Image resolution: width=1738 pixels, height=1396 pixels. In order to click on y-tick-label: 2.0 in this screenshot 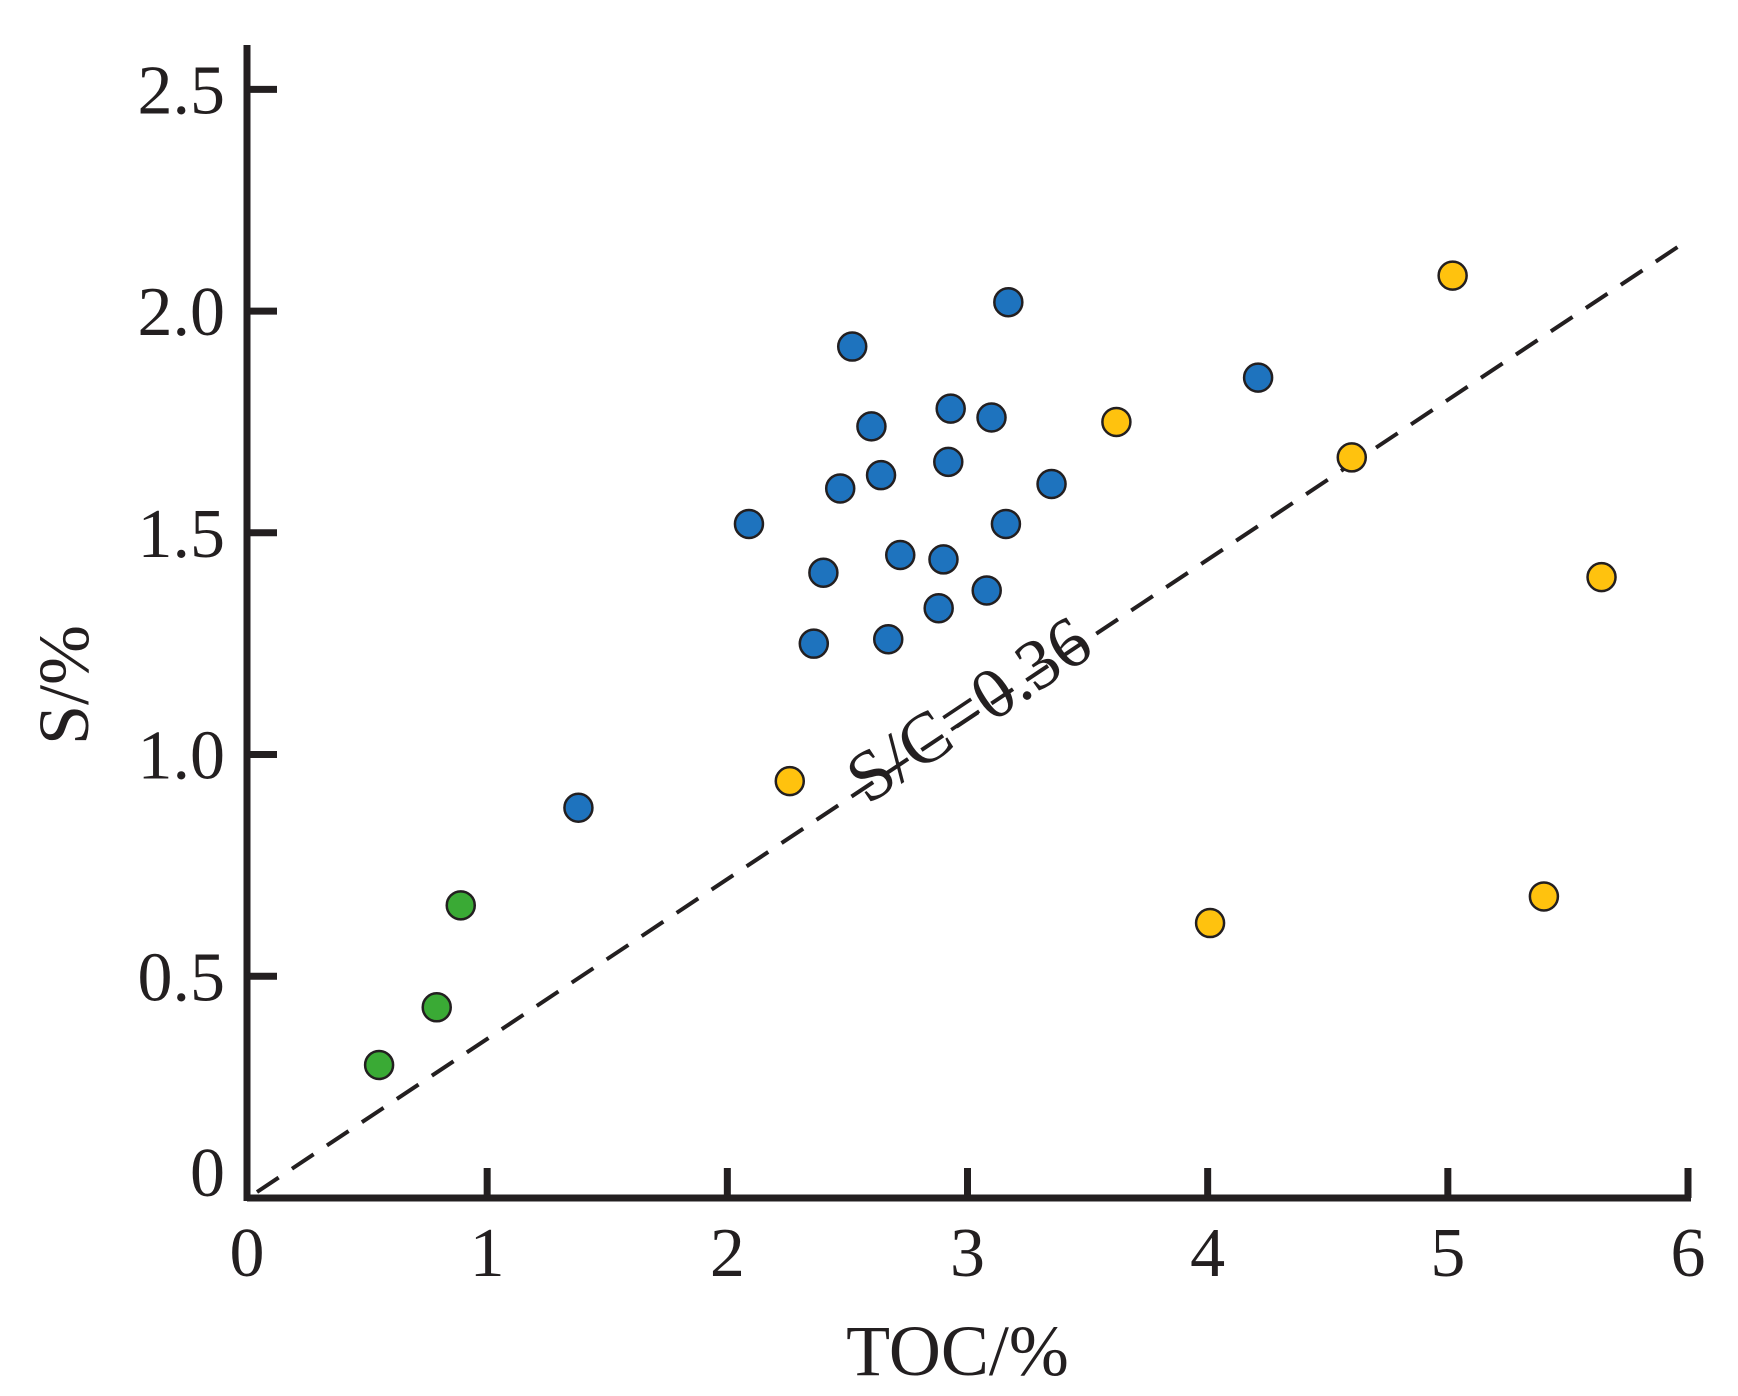, I will do `click(182, 312)`.